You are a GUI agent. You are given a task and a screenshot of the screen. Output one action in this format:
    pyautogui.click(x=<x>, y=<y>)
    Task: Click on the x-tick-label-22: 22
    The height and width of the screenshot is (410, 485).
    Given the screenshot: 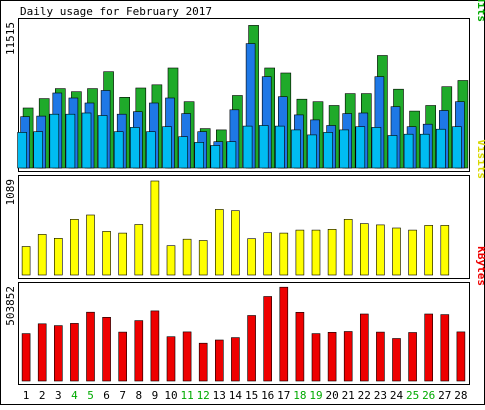 What is the action you would take?
    pyautogui.click(x=364, y=395)
    